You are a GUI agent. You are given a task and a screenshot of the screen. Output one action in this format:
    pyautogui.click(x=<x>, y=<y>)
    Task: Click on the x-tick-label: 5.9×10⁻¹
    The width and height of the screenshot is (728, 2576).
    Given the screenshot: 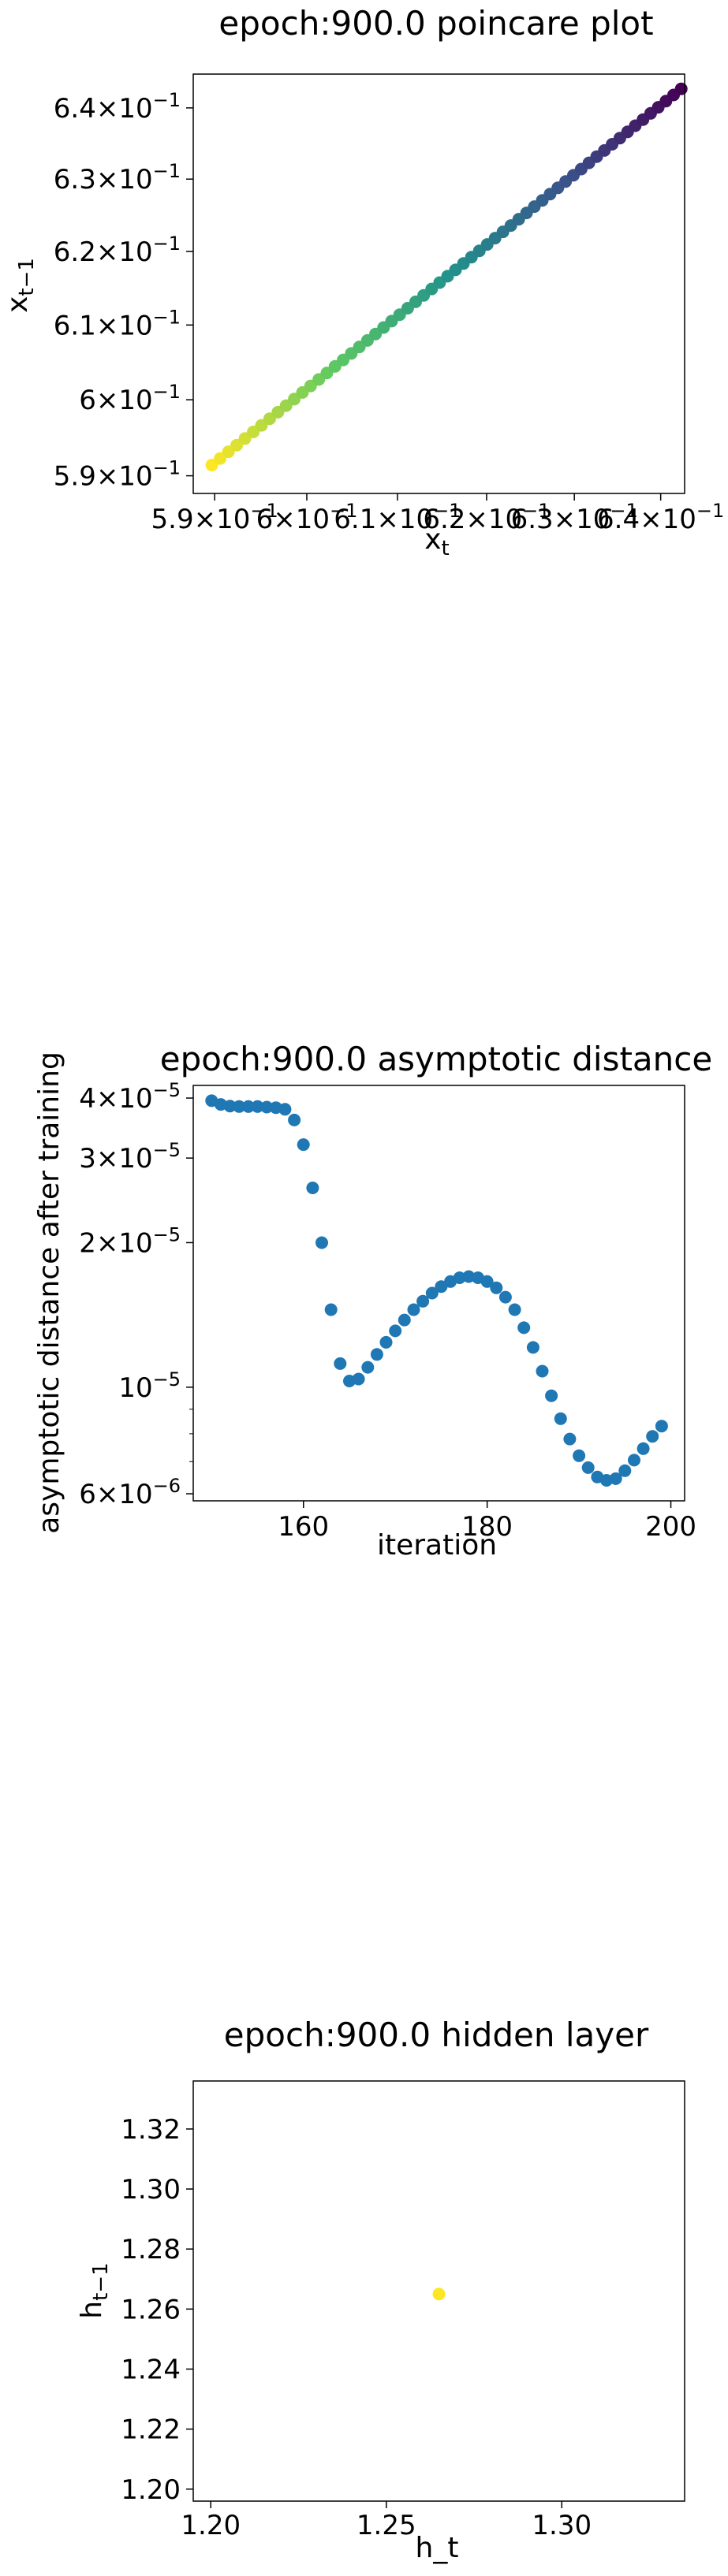 What is the action you would take?
    pyautogui.click(x=214, y=517)
    